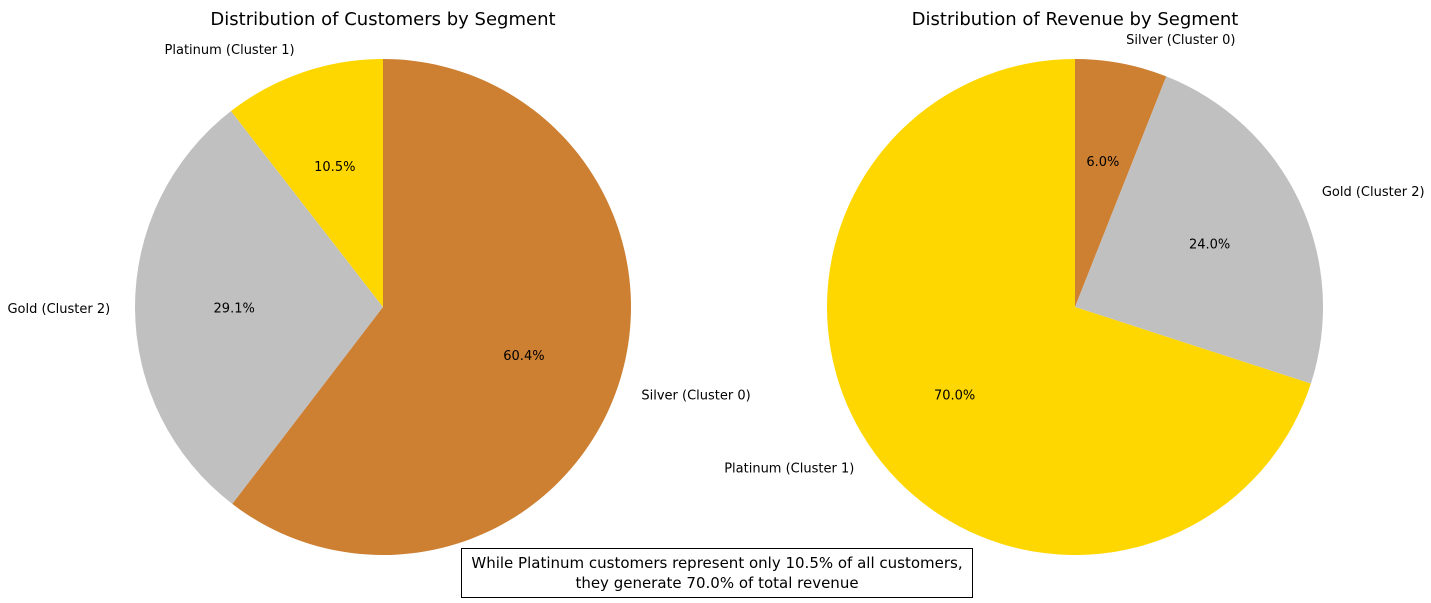 The width and height of the screenshot is (1431, 603). I want to click on customers-category-label-platinum-cluster-1: Platinum (Cluster 1), so click(230, 50).